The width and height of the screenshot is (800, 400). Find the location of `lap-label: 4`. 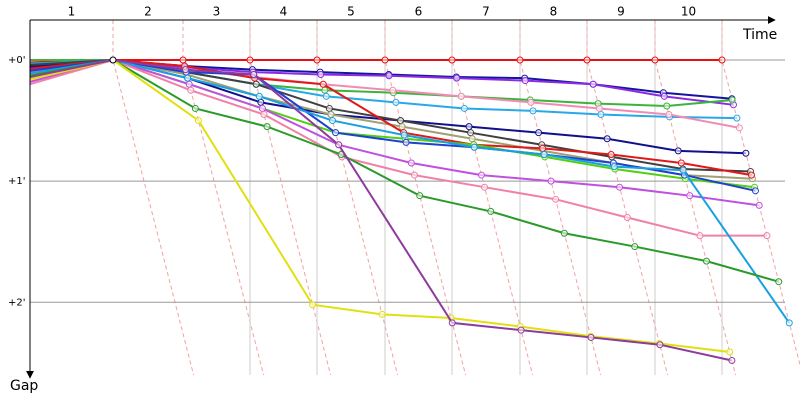

lap-label: 4 is located at coordinates (284, 12).